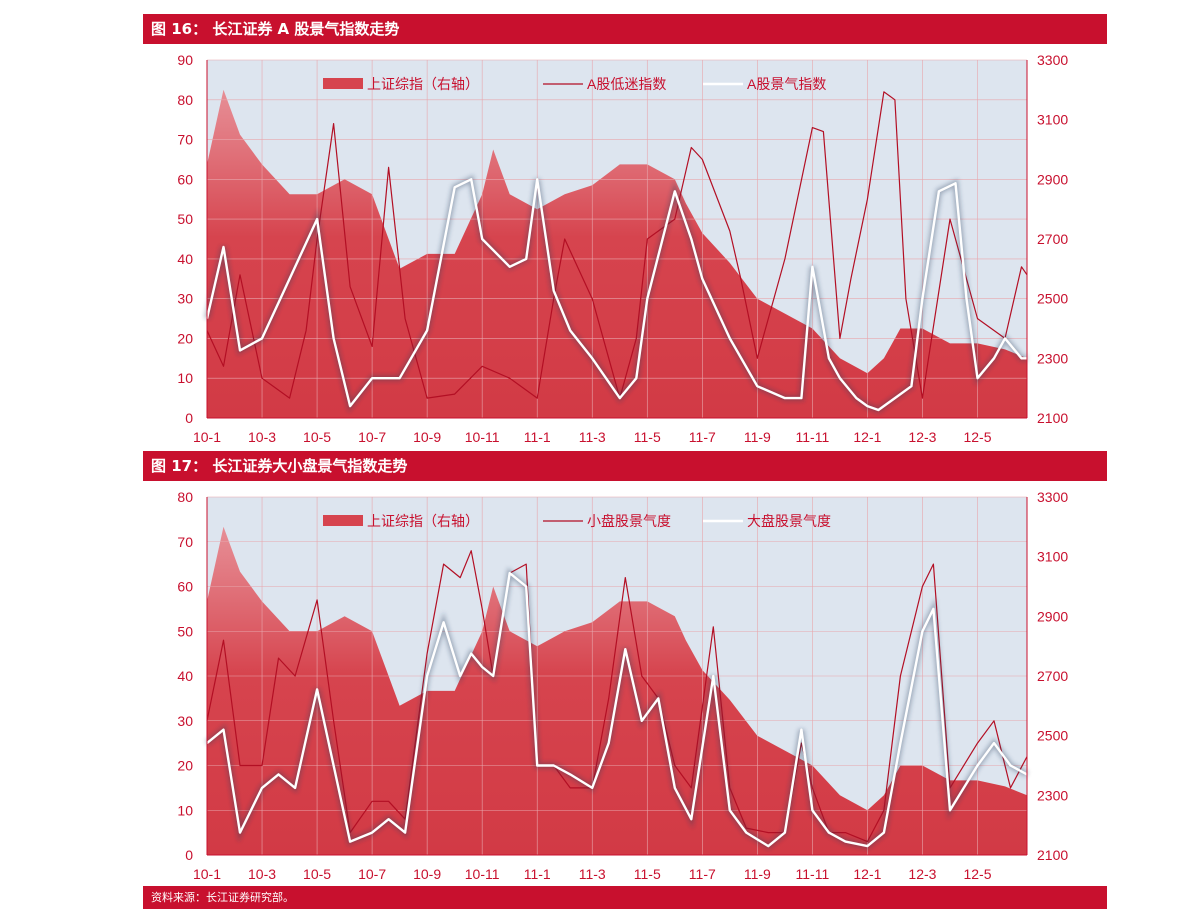 The width and height of the screenshot is (1191, 923). I want to click on legend-label: 大盘股景气度, so click(789, 521).